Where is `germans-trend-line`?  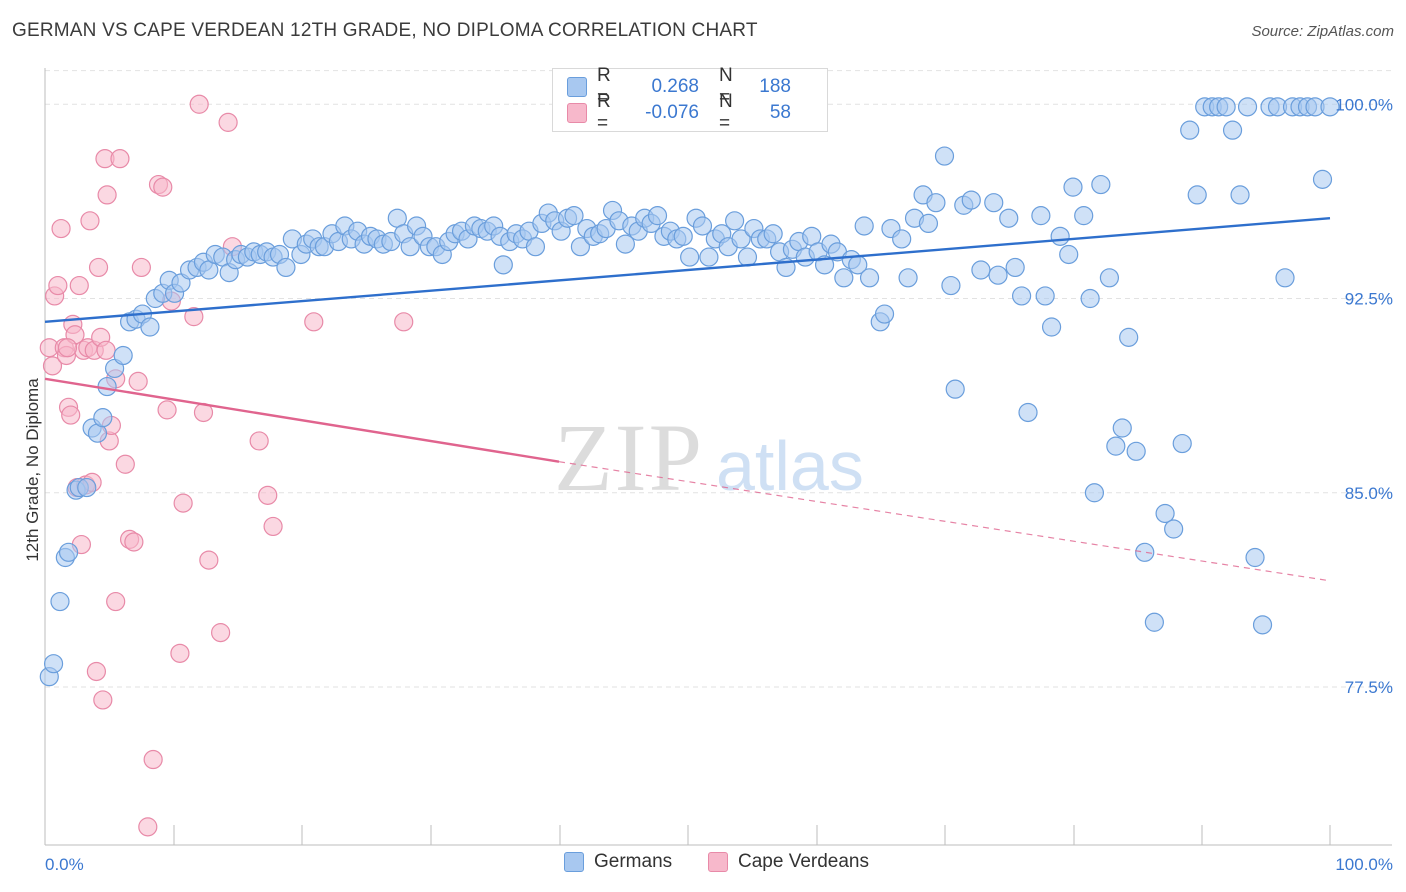 germans-trend-line is located at coordinates (687, 270).